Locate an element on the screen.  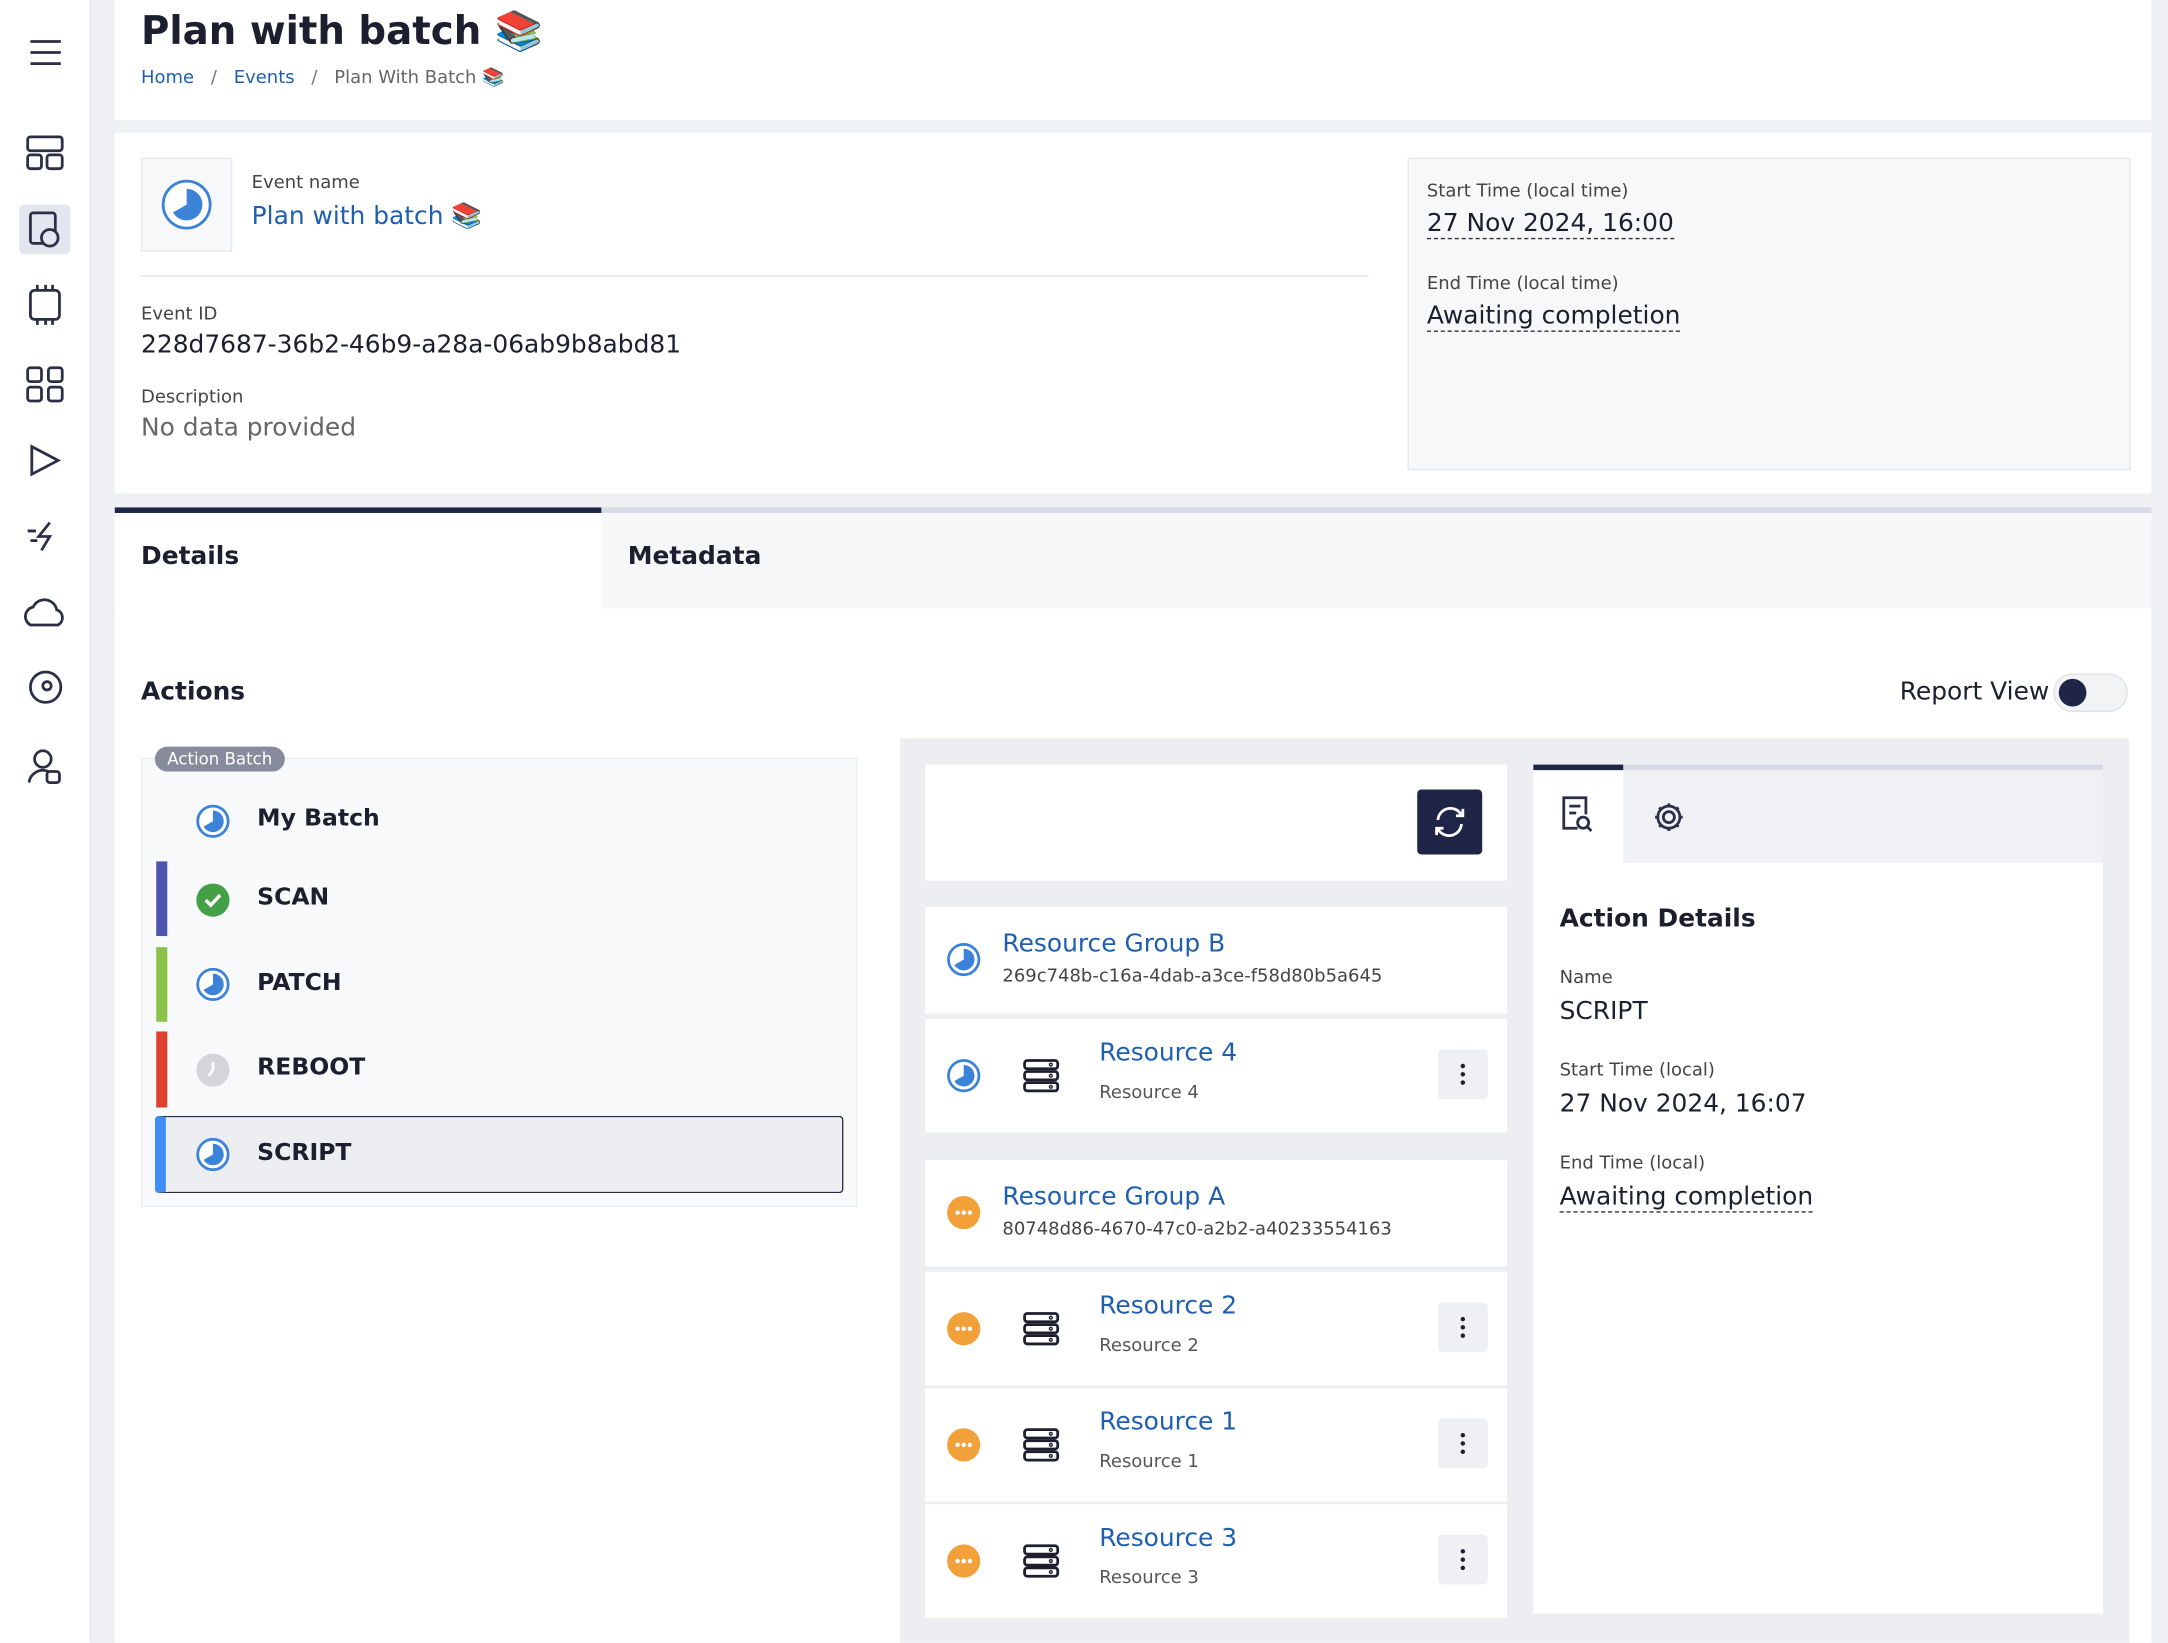
label: Start Time (local) is located at coordinates (1637, 1071).